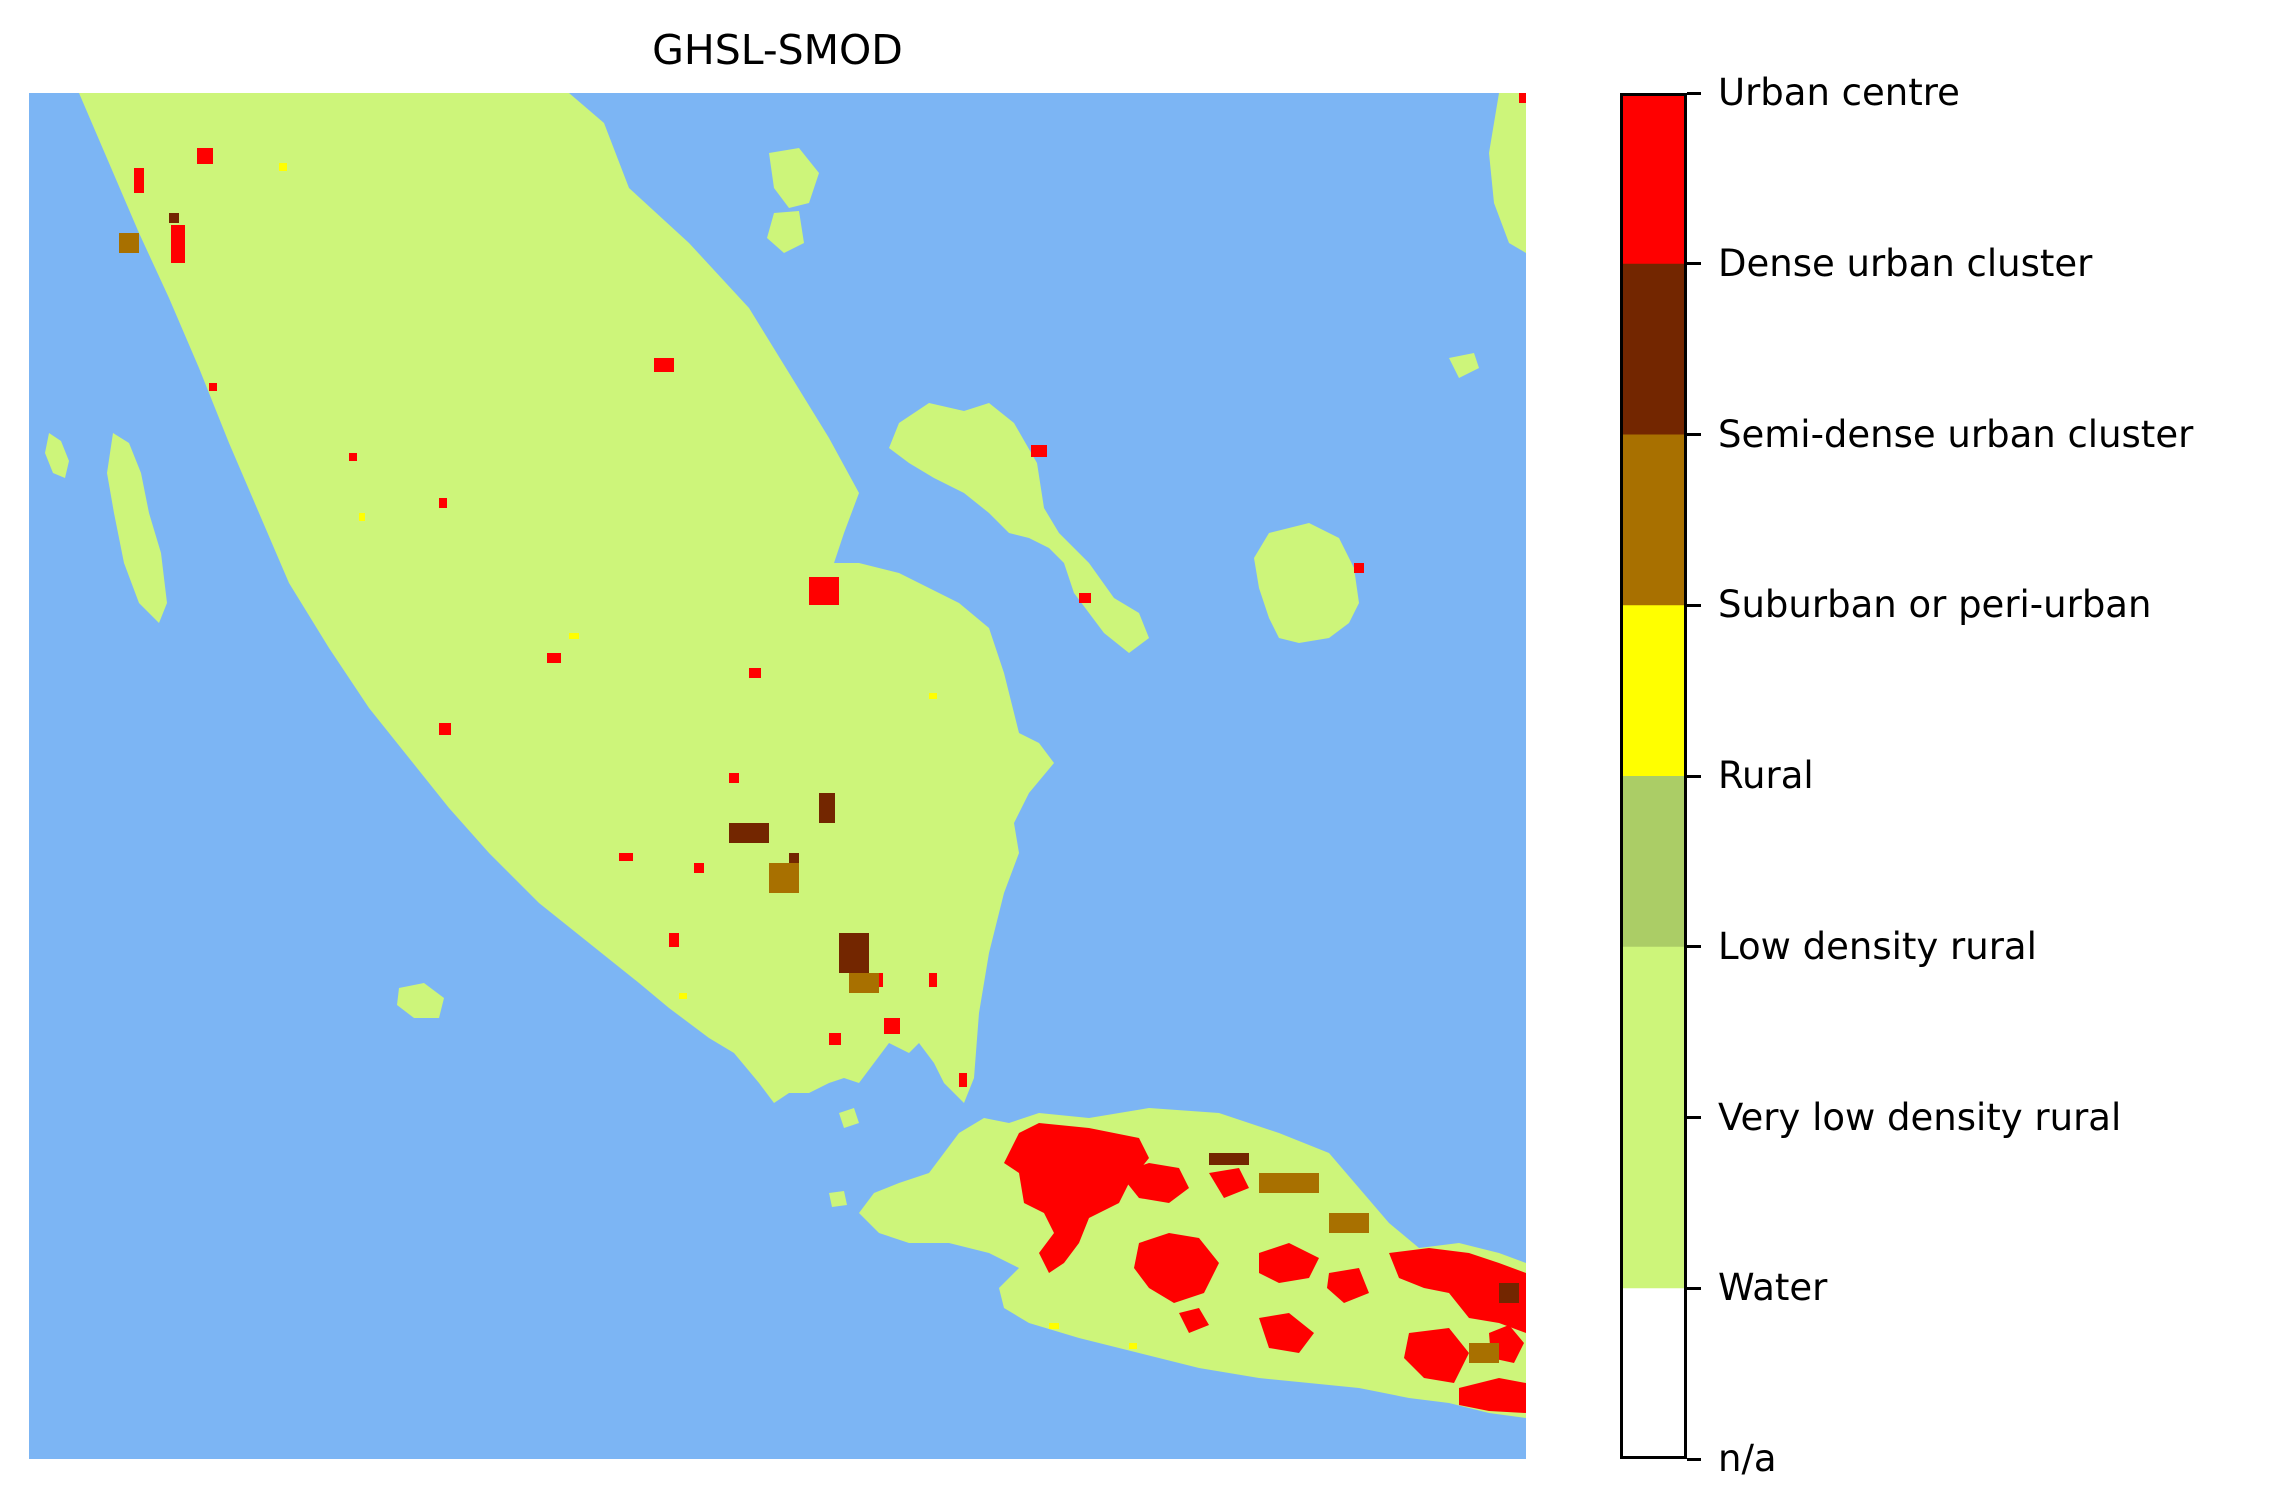 This screenshot has width=2272, height=1507. I want to click on legend-label: Semi-dense urban cluster, so click(1956, 434).